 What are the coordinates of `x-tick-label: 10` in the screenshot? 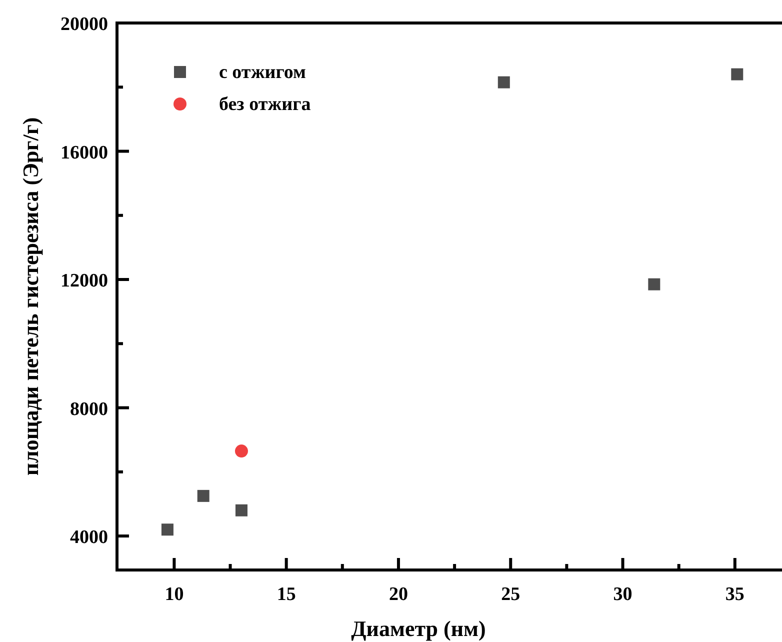 It's located at (174, 594).